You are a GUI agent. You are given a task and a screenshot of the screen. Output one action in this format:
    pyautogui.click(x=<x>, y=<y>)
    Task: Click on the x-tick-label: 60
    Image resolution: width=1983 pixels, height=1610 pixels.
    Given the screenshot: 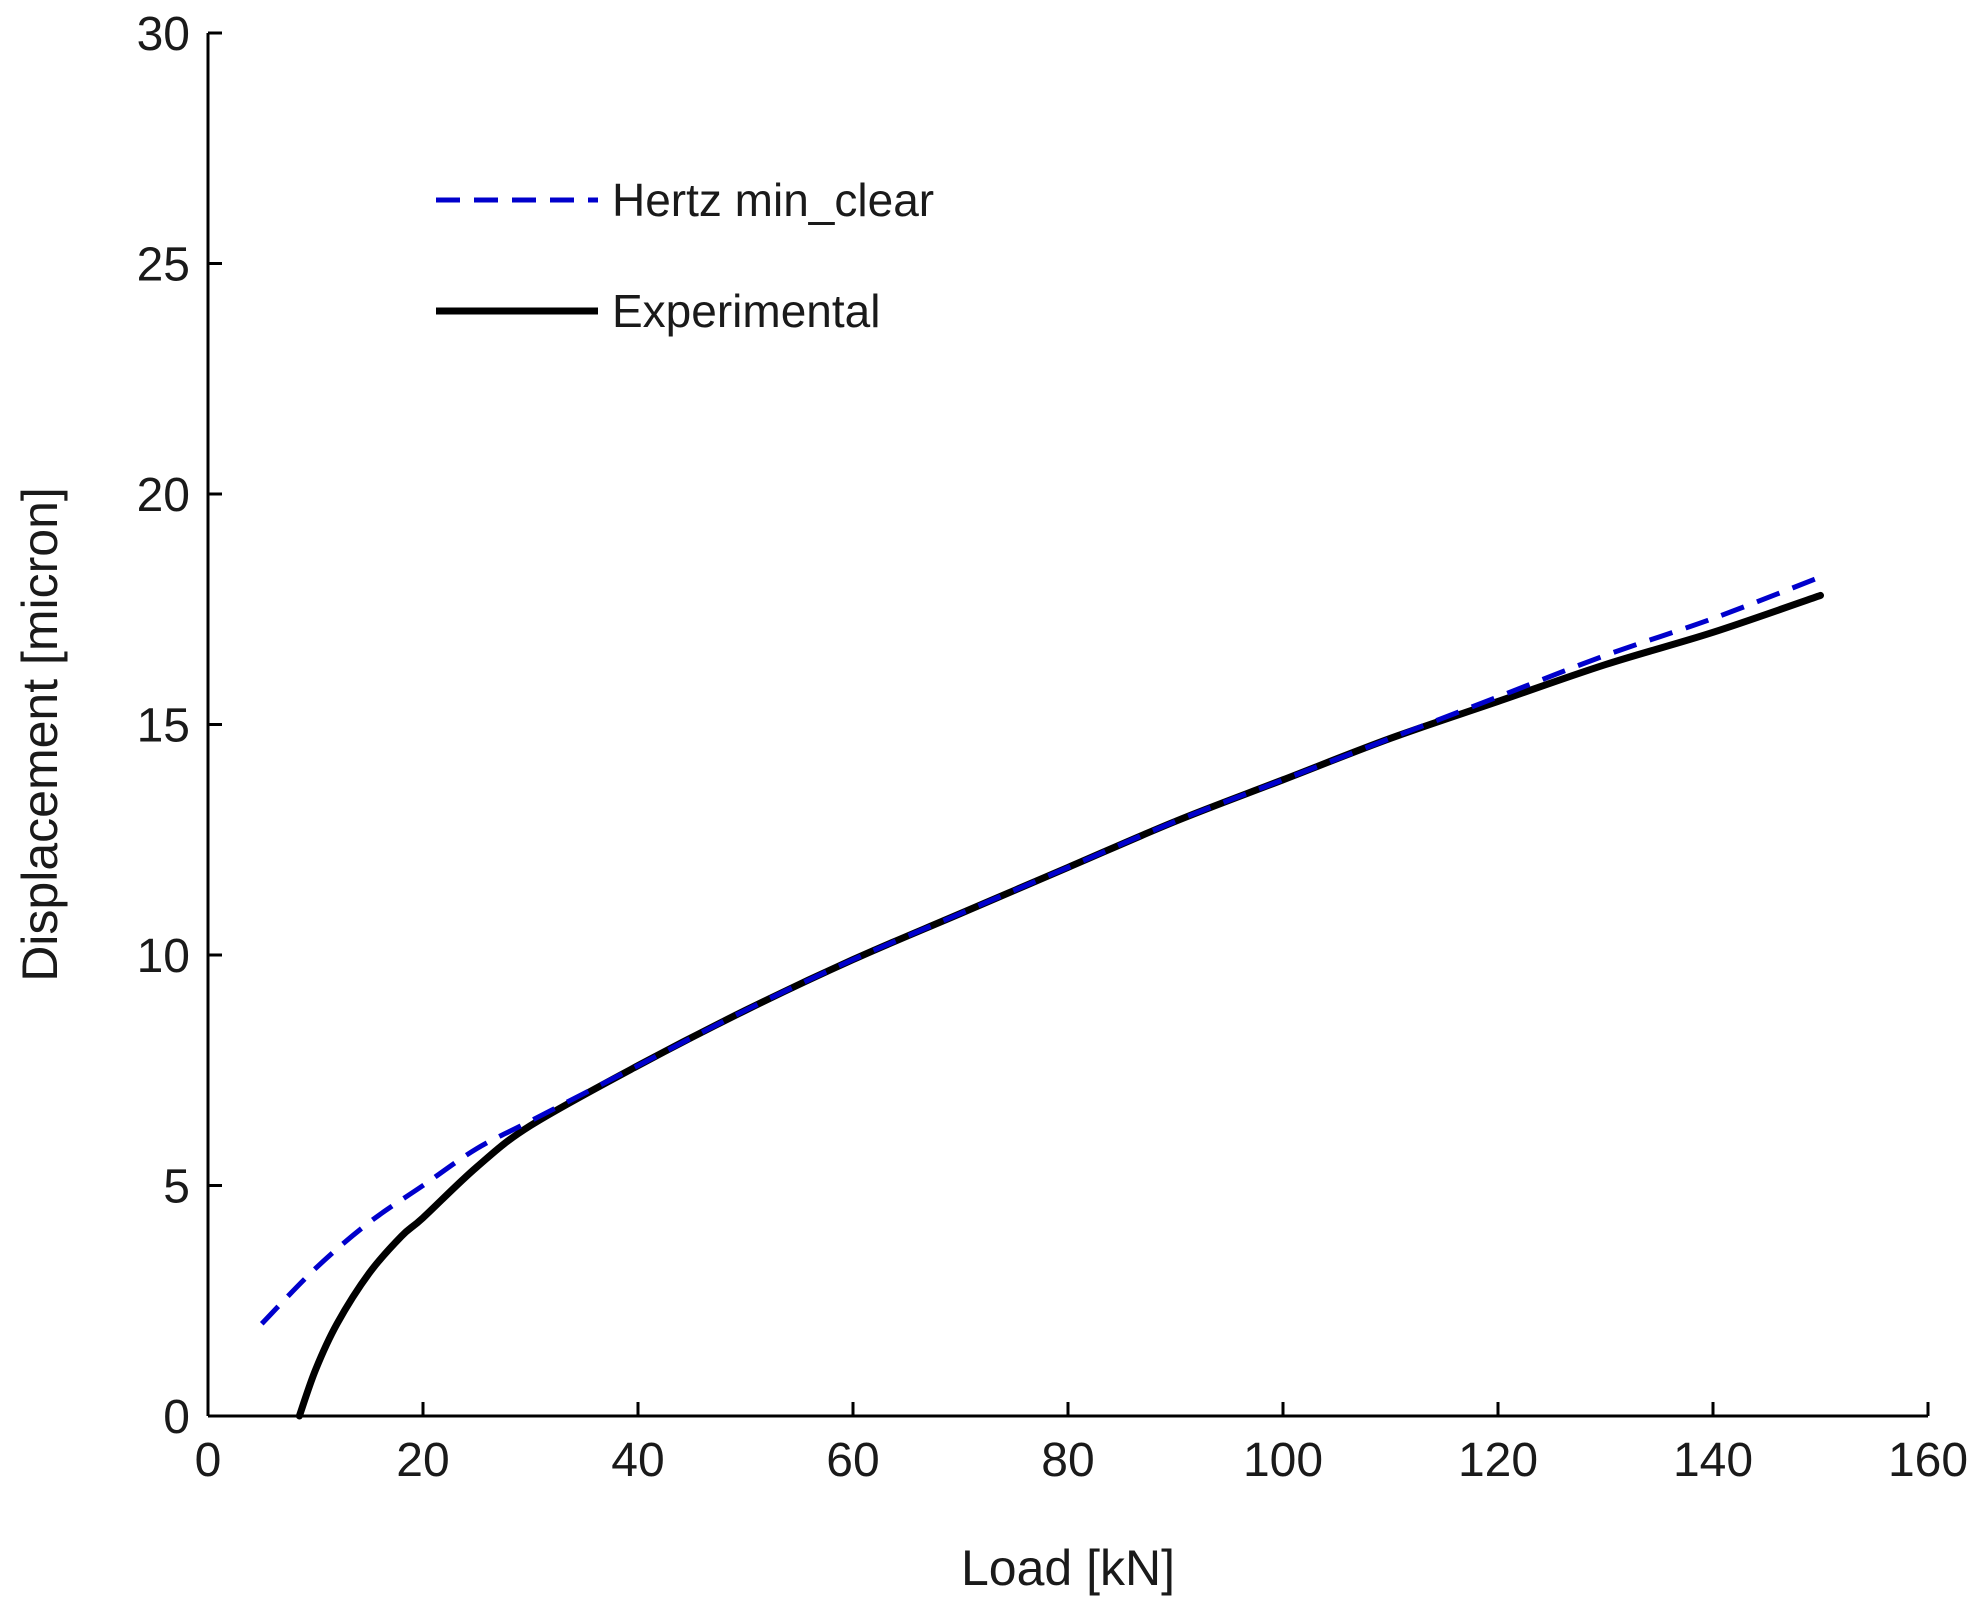 What is the action you would take?
    pyautogui.click(x=852, y=1460)
    